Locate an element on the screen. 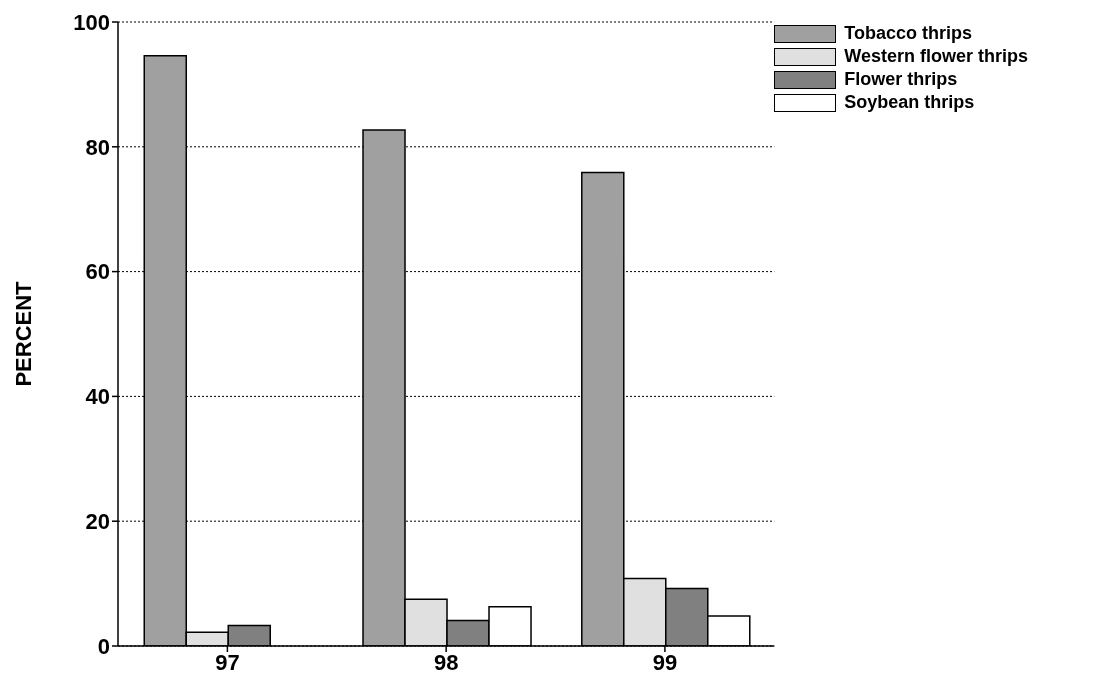  y-tick-label: 60 is located at coordinates (97, 272).